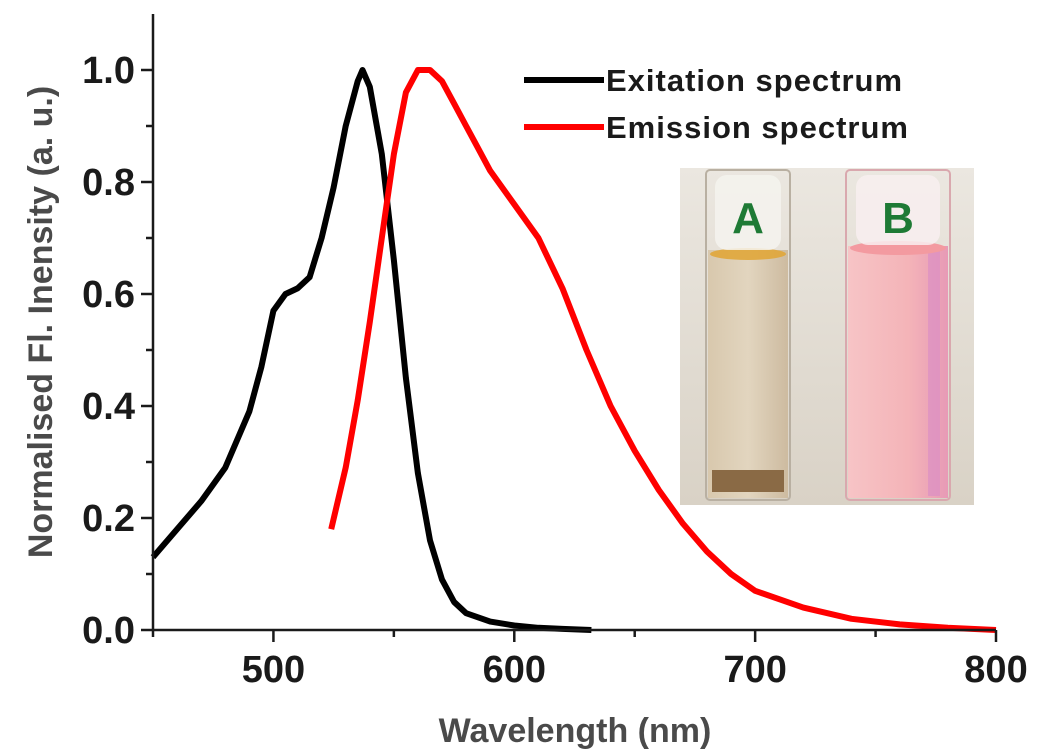 The width and height of the screenshot is (1038, 753). I want to click on y-tick-label: 1.0, so click(108, 71).